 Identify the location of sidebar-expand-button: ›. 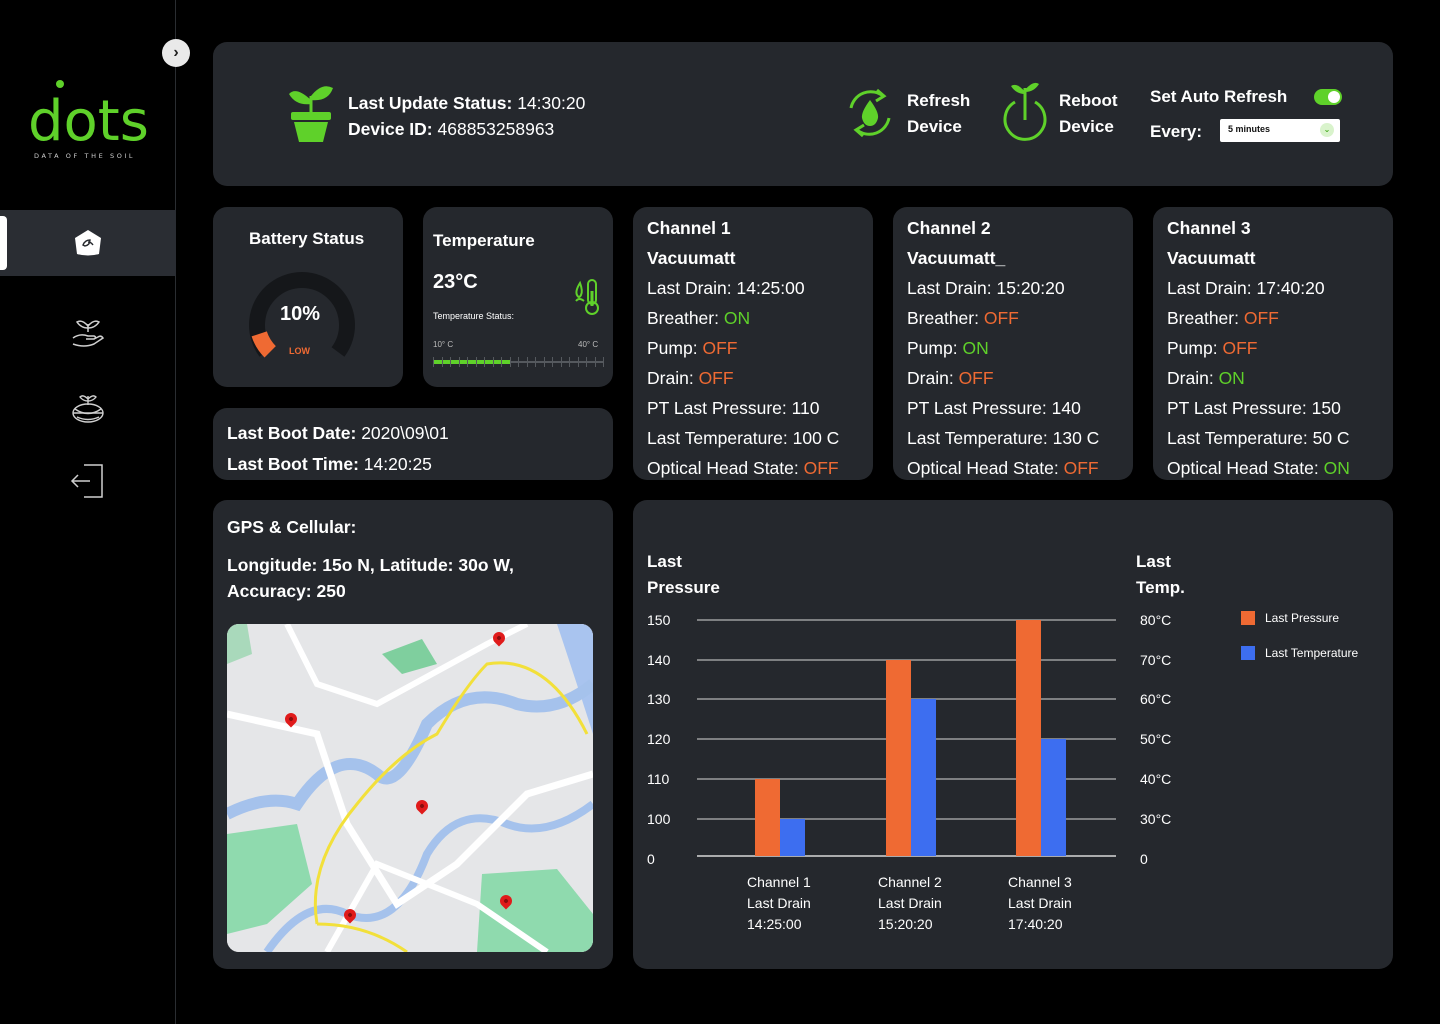
(176, 53).